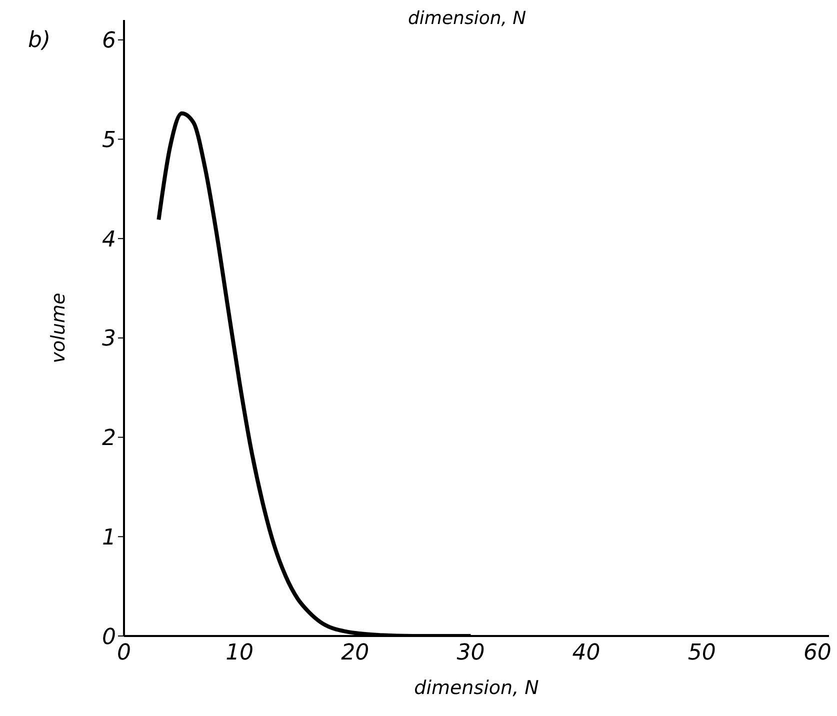 This screenshot has height=716, width=837. I want to click on y-tick-label: 1, so click(109, 537).